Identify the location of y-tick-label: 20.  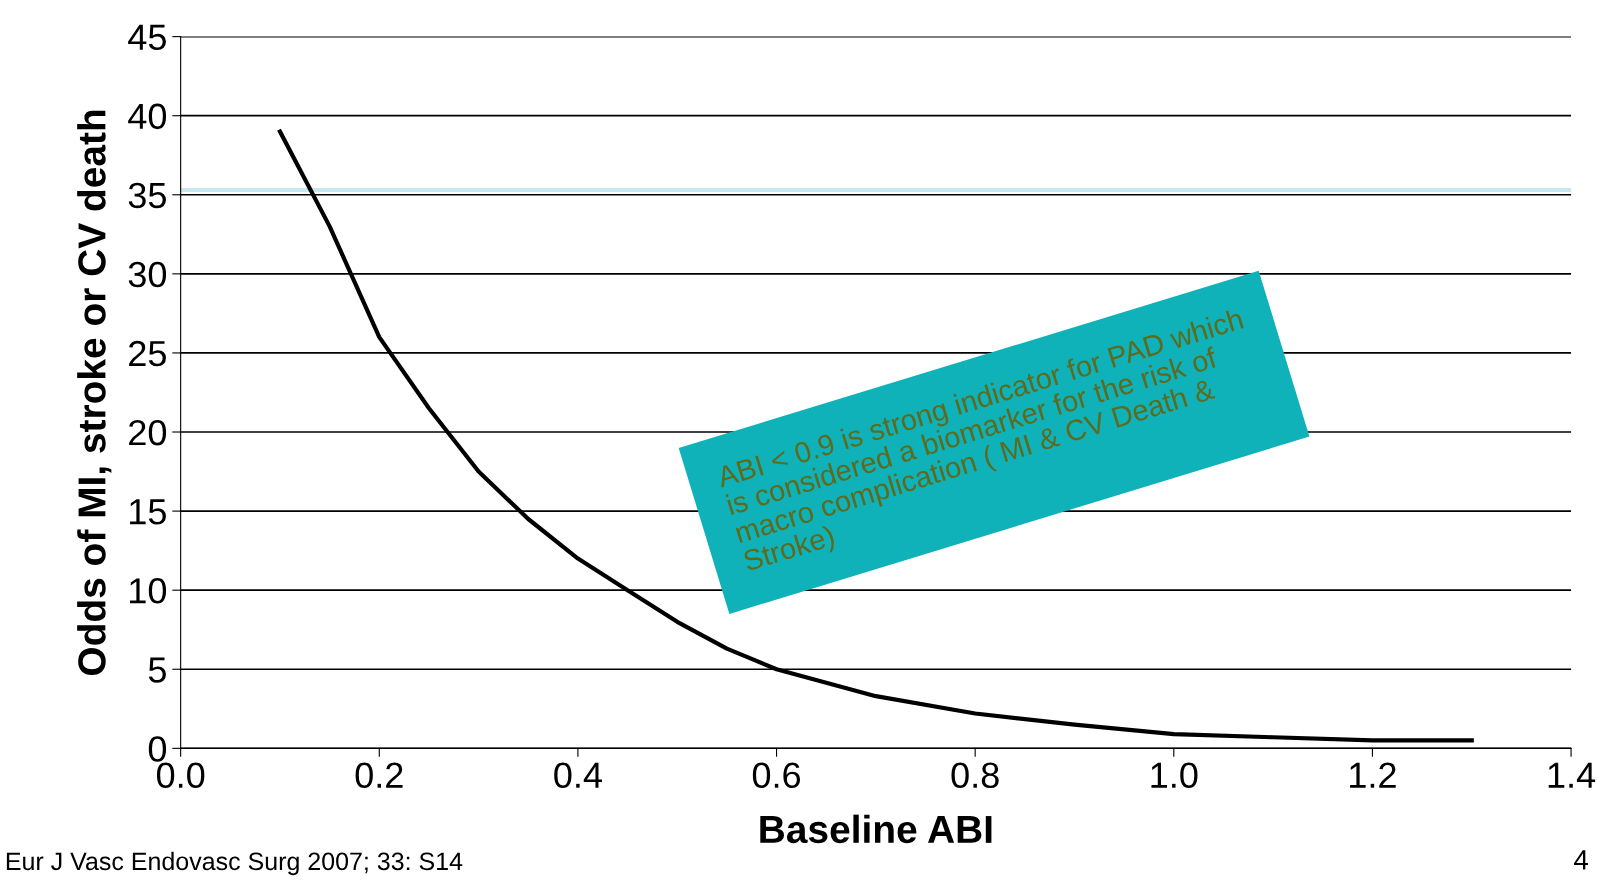
(148, 432).